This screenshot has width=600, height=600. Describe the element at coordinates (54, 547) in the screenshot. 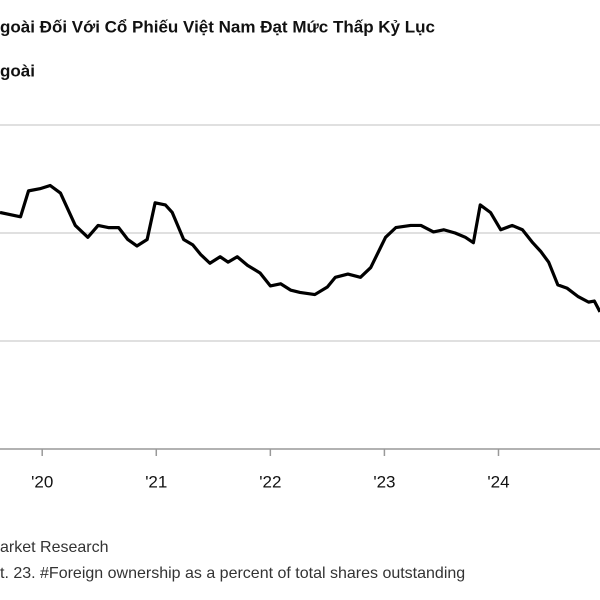

I see `source: arket Research` at that location.